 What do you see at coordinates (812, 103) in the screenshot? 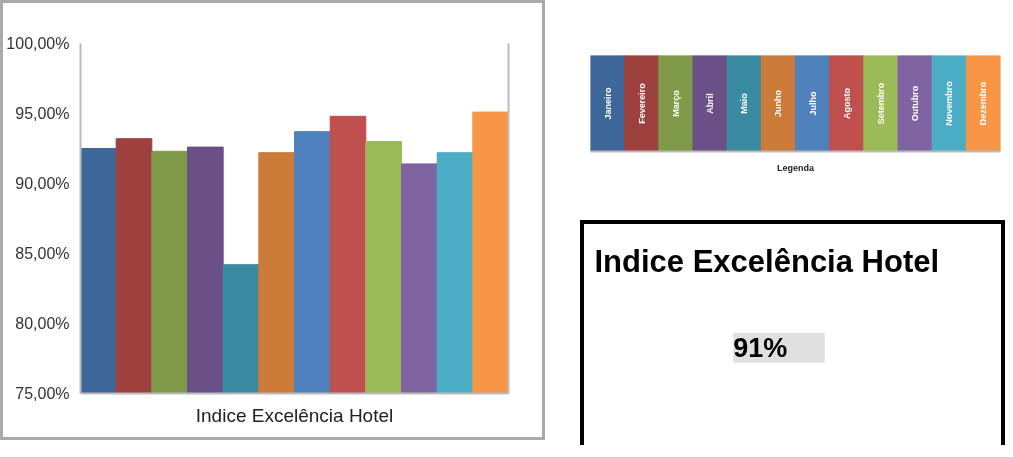
I see `x-tick-label: Julho` at bounding box center [812, 103].